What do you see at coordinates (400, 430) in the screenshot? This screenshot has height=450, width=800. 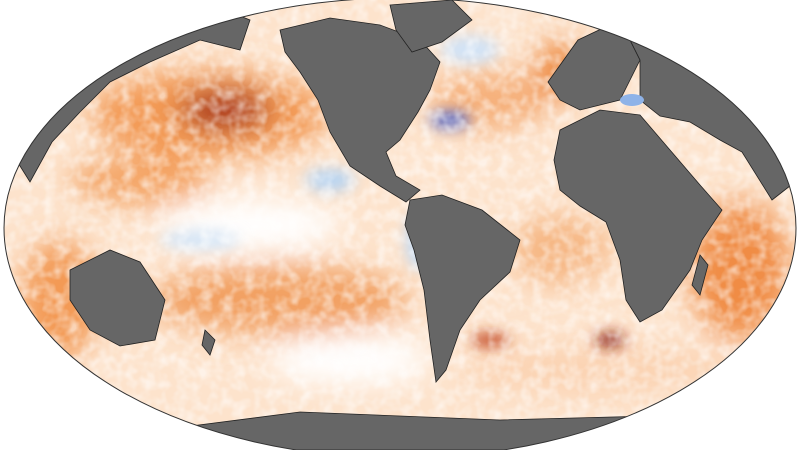 I see `antarctica` at bounding box center [400, 430].